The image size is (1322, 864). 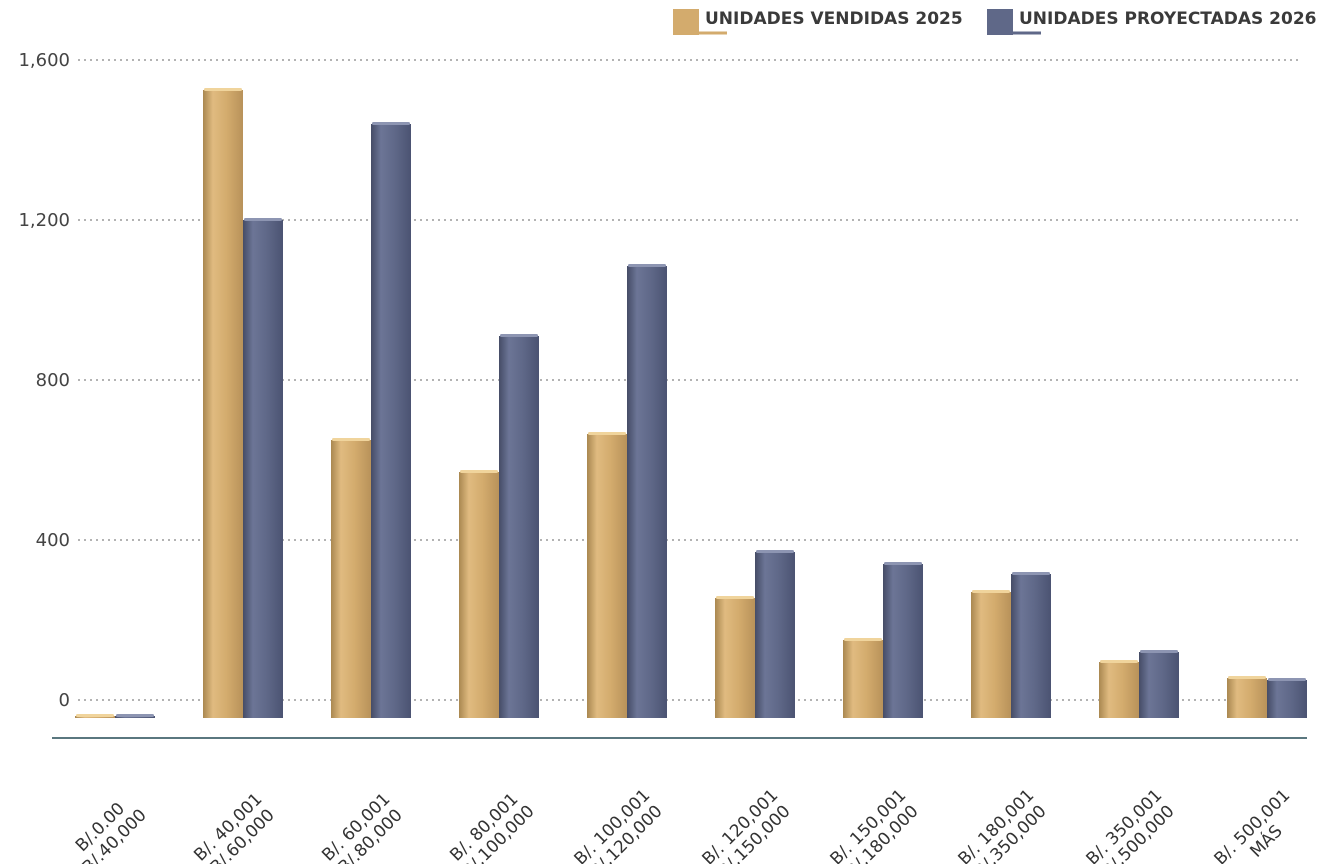 I want to click on legend-label-vendidas-2025: UNIDADES VENDIDAS 2025, so click(x=834, y=19).